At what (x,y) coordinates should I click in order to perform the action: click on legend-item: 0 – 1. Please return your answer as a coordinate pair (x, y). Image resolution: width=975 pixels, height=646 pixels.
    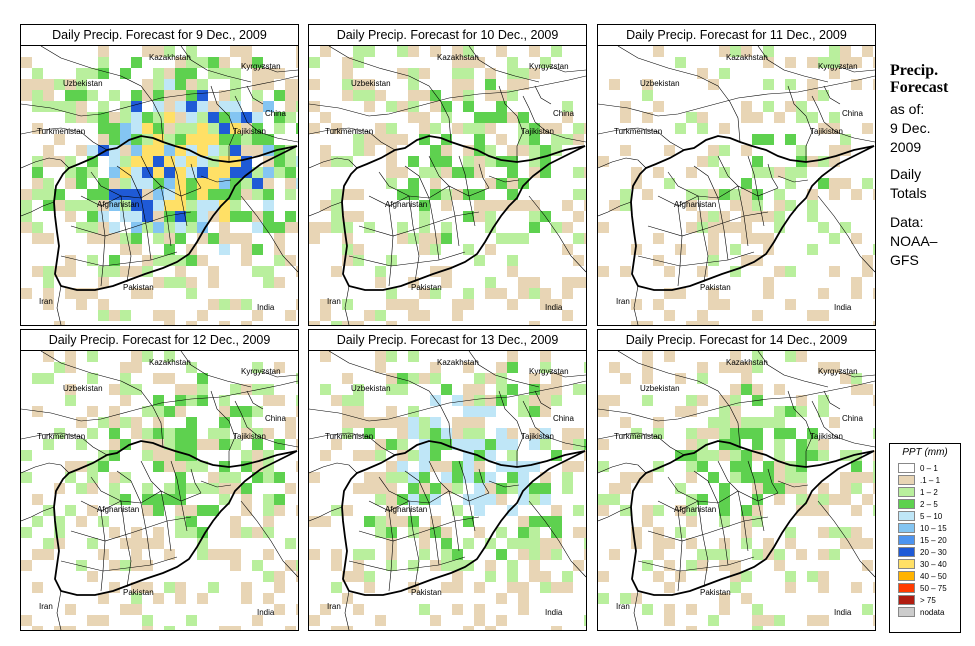
    Looking at the image, I should click on (925, 468).